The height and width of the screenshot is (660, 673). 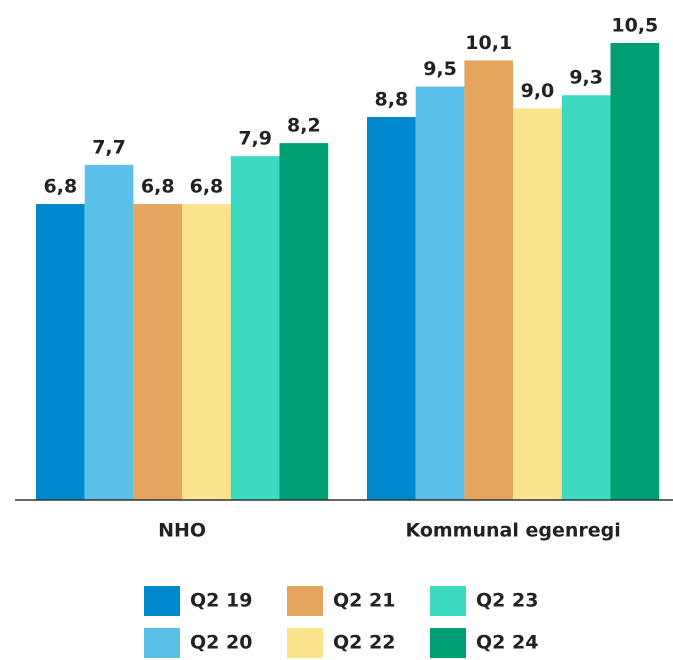 I want to click on x-tick-label: Kommunal egenregi, so click(x=512, y=531).